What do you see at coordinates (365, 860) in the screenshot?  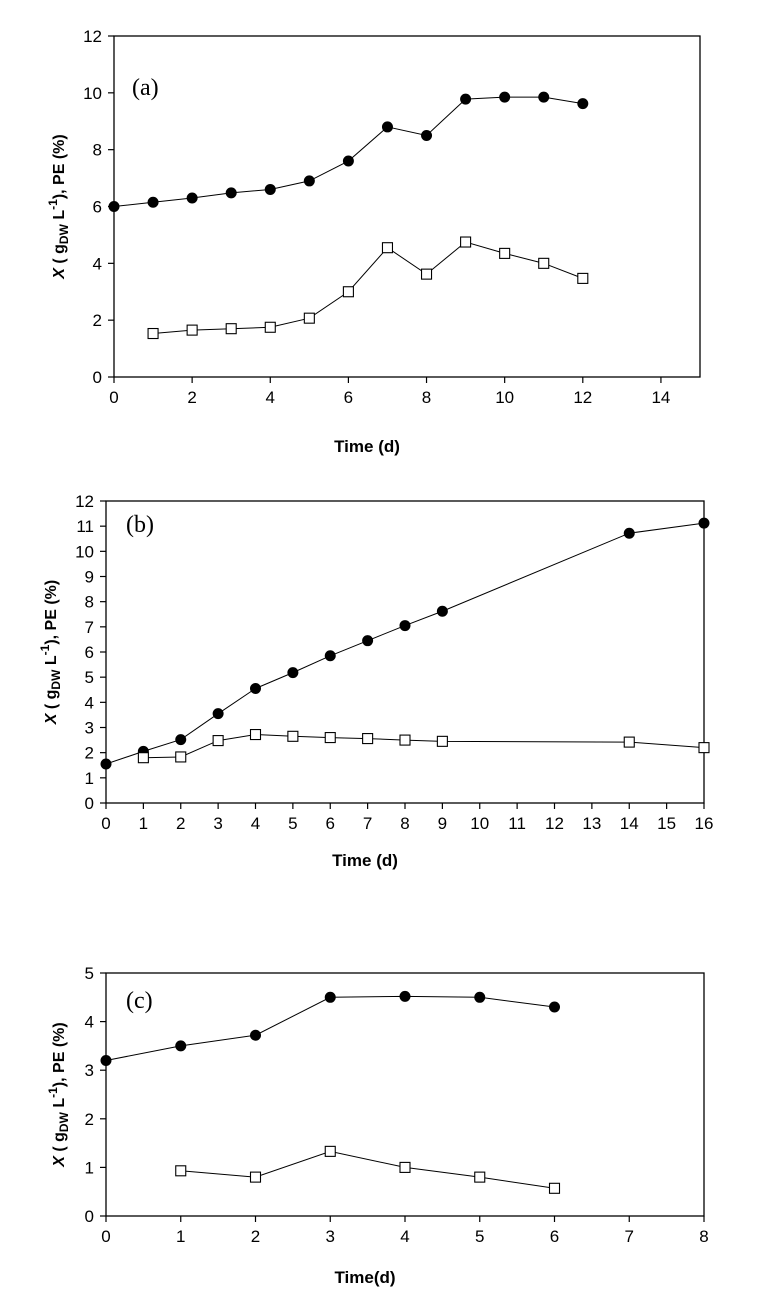 I see `x-axis-label: Time (d)` at bounding box center [365, 860].